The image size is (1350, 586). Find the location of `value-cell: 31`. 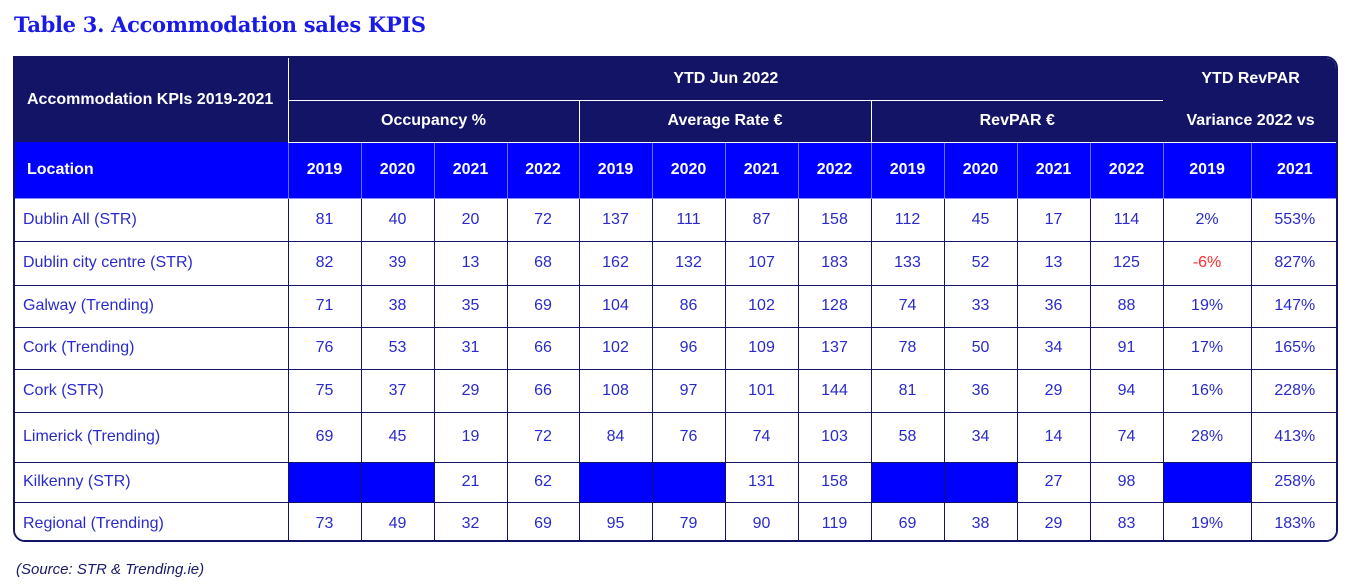

value-cell: 31 is located at coordinates (471, 348).